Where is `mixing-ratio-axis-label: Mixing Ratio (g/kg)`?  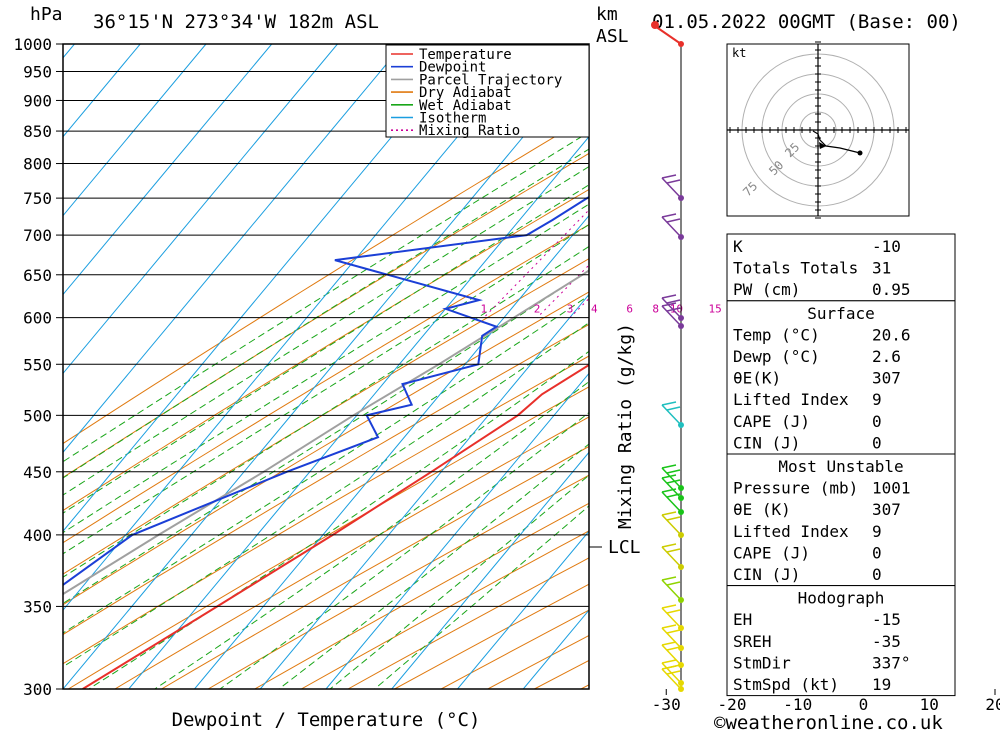 mixing-ratio-axis-label: Mixing Ratio (g/kg) is located at coordinates (625, 426).